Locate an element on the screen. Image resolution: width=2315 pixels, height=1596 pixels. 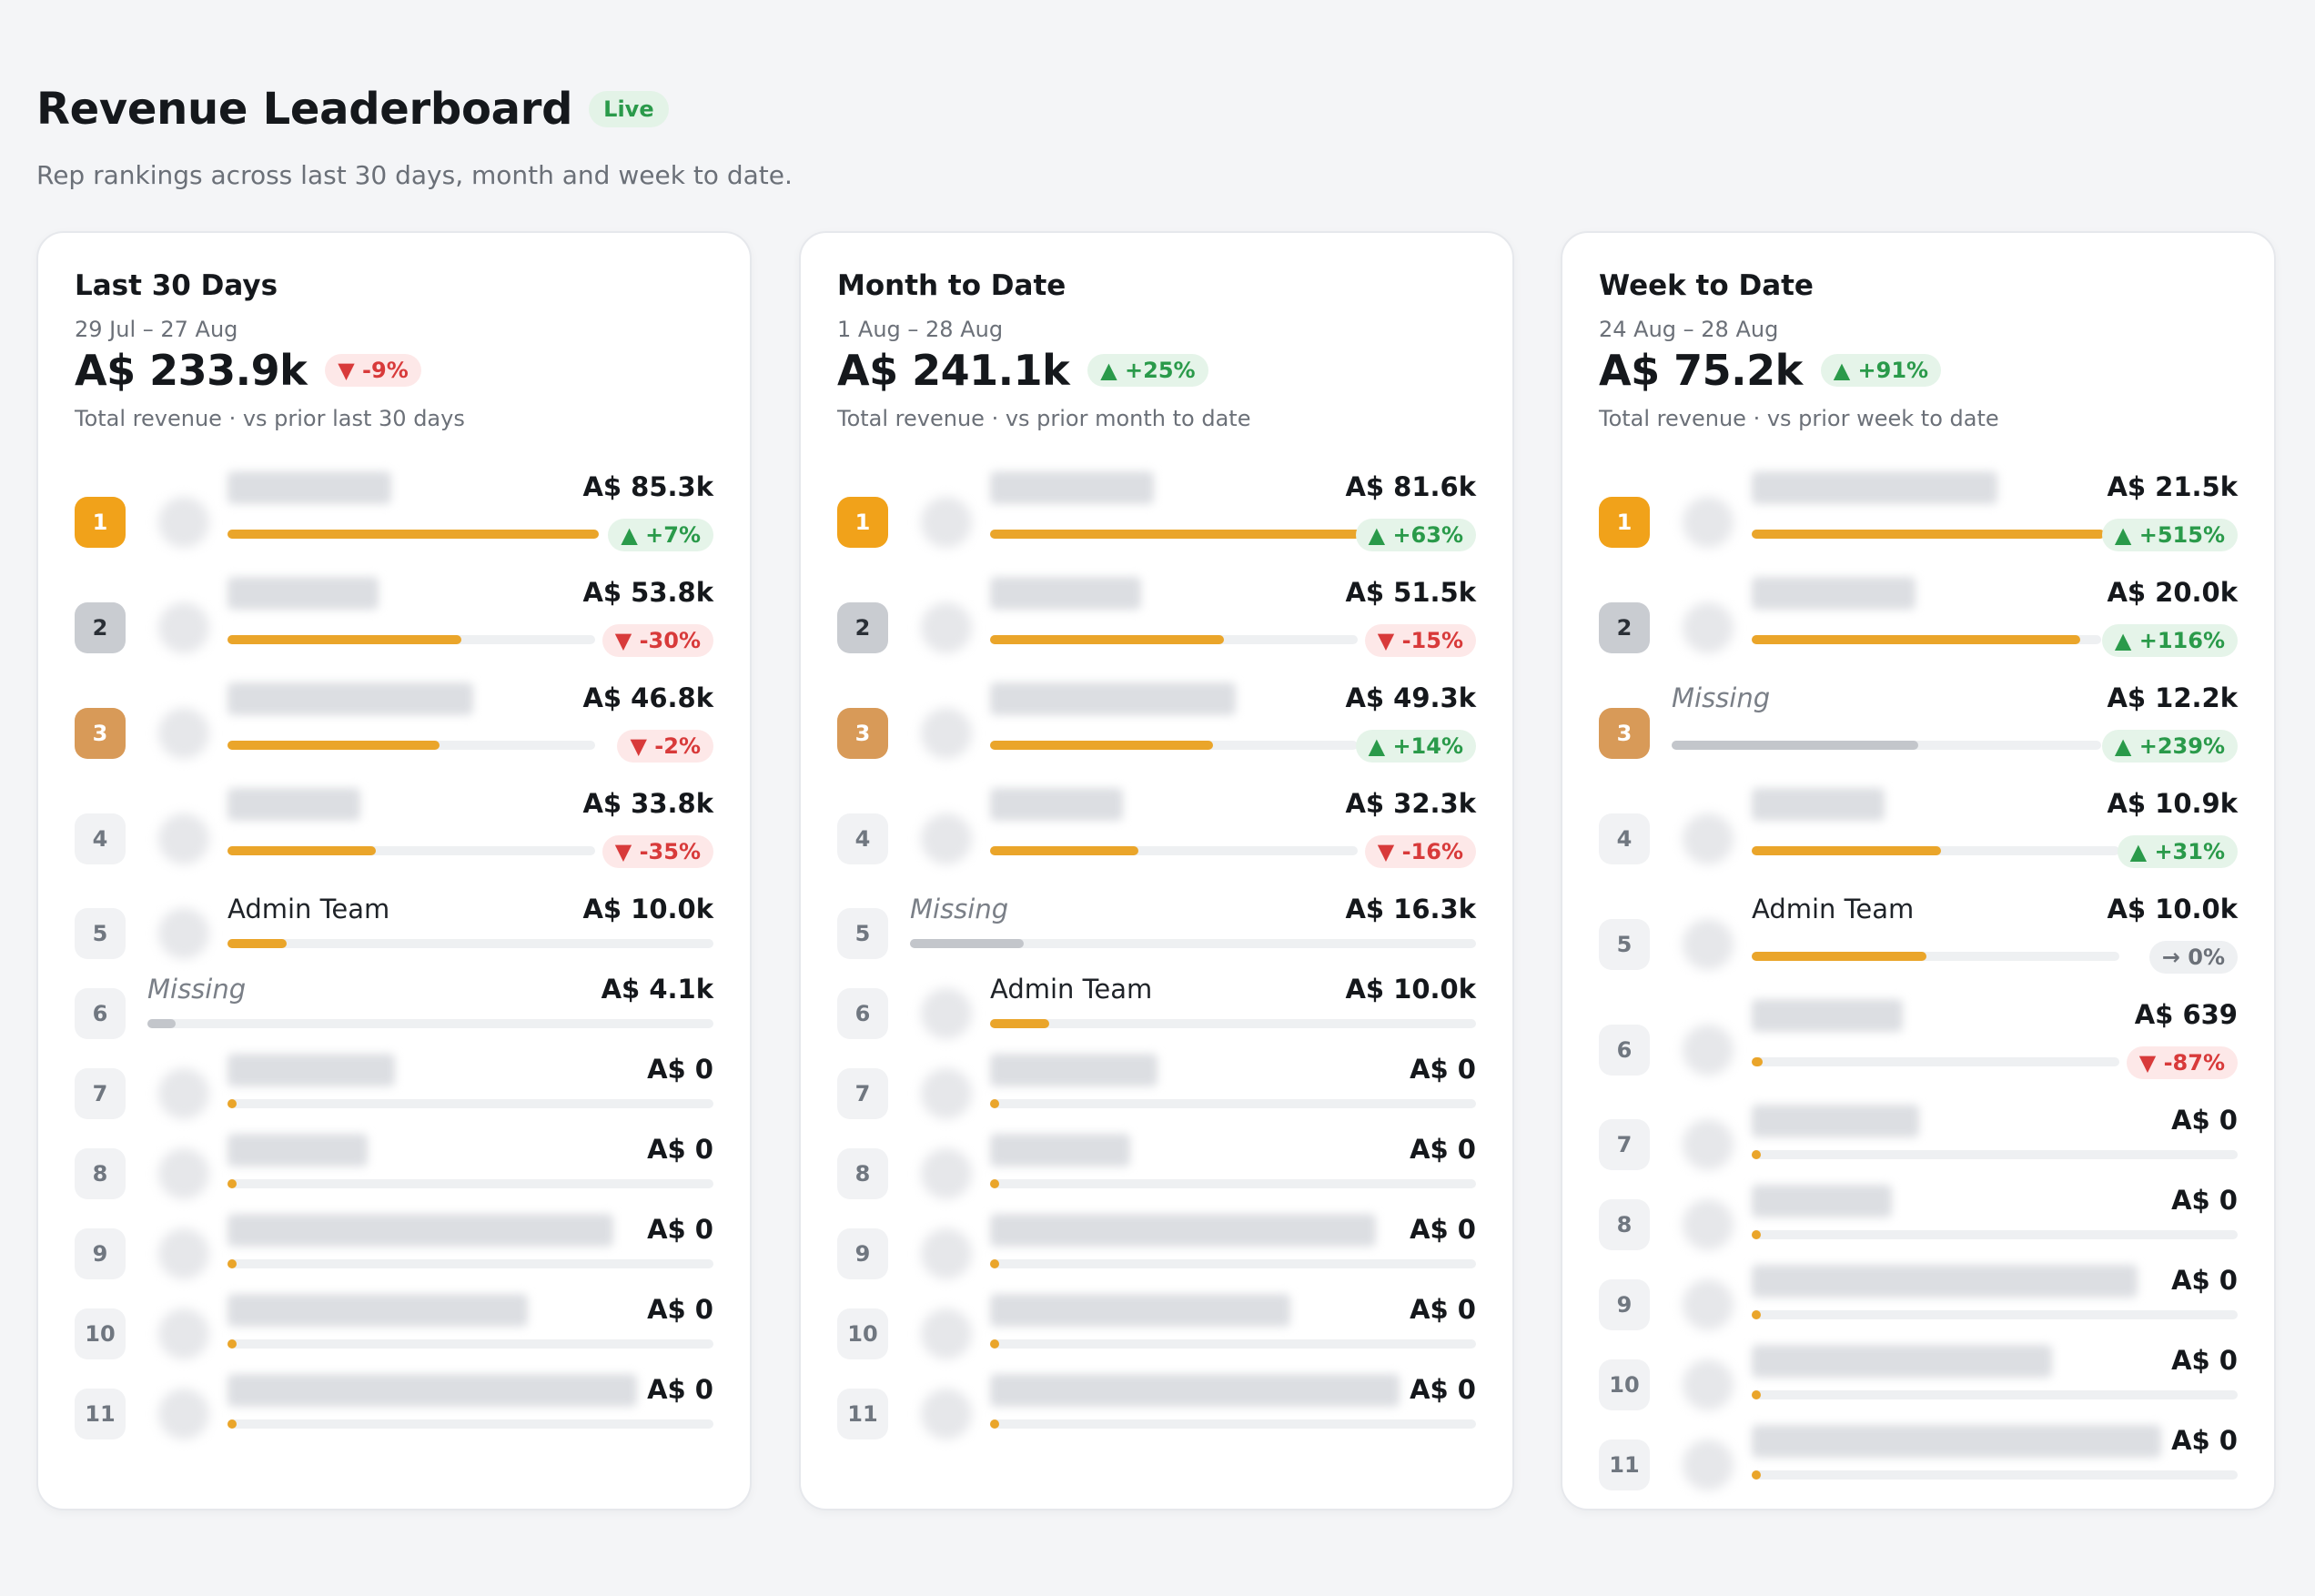
rep-delta-badge: ▲ +239% is located at coordinates (2169, 747).